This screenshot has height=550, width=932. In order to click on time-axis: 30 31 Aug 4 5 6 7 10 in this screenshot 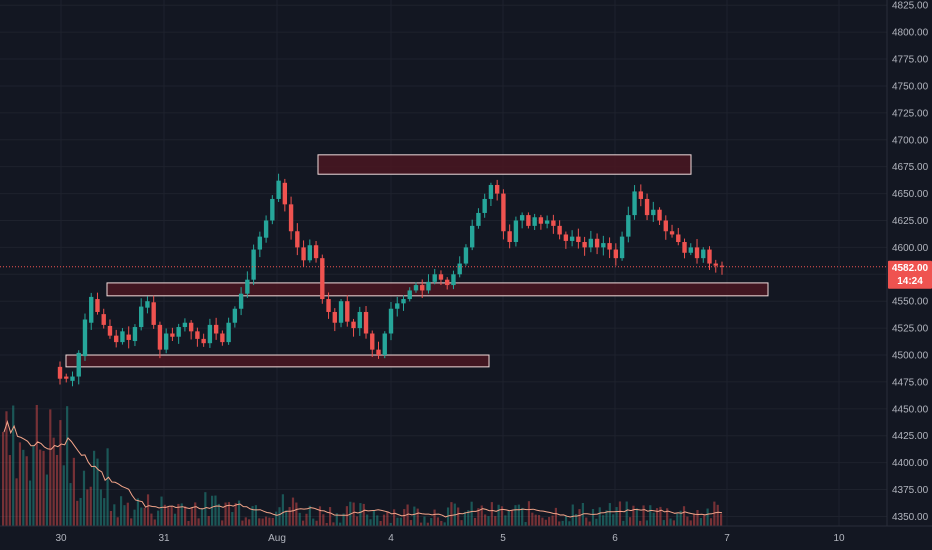, I will do `click(450, 538)`.